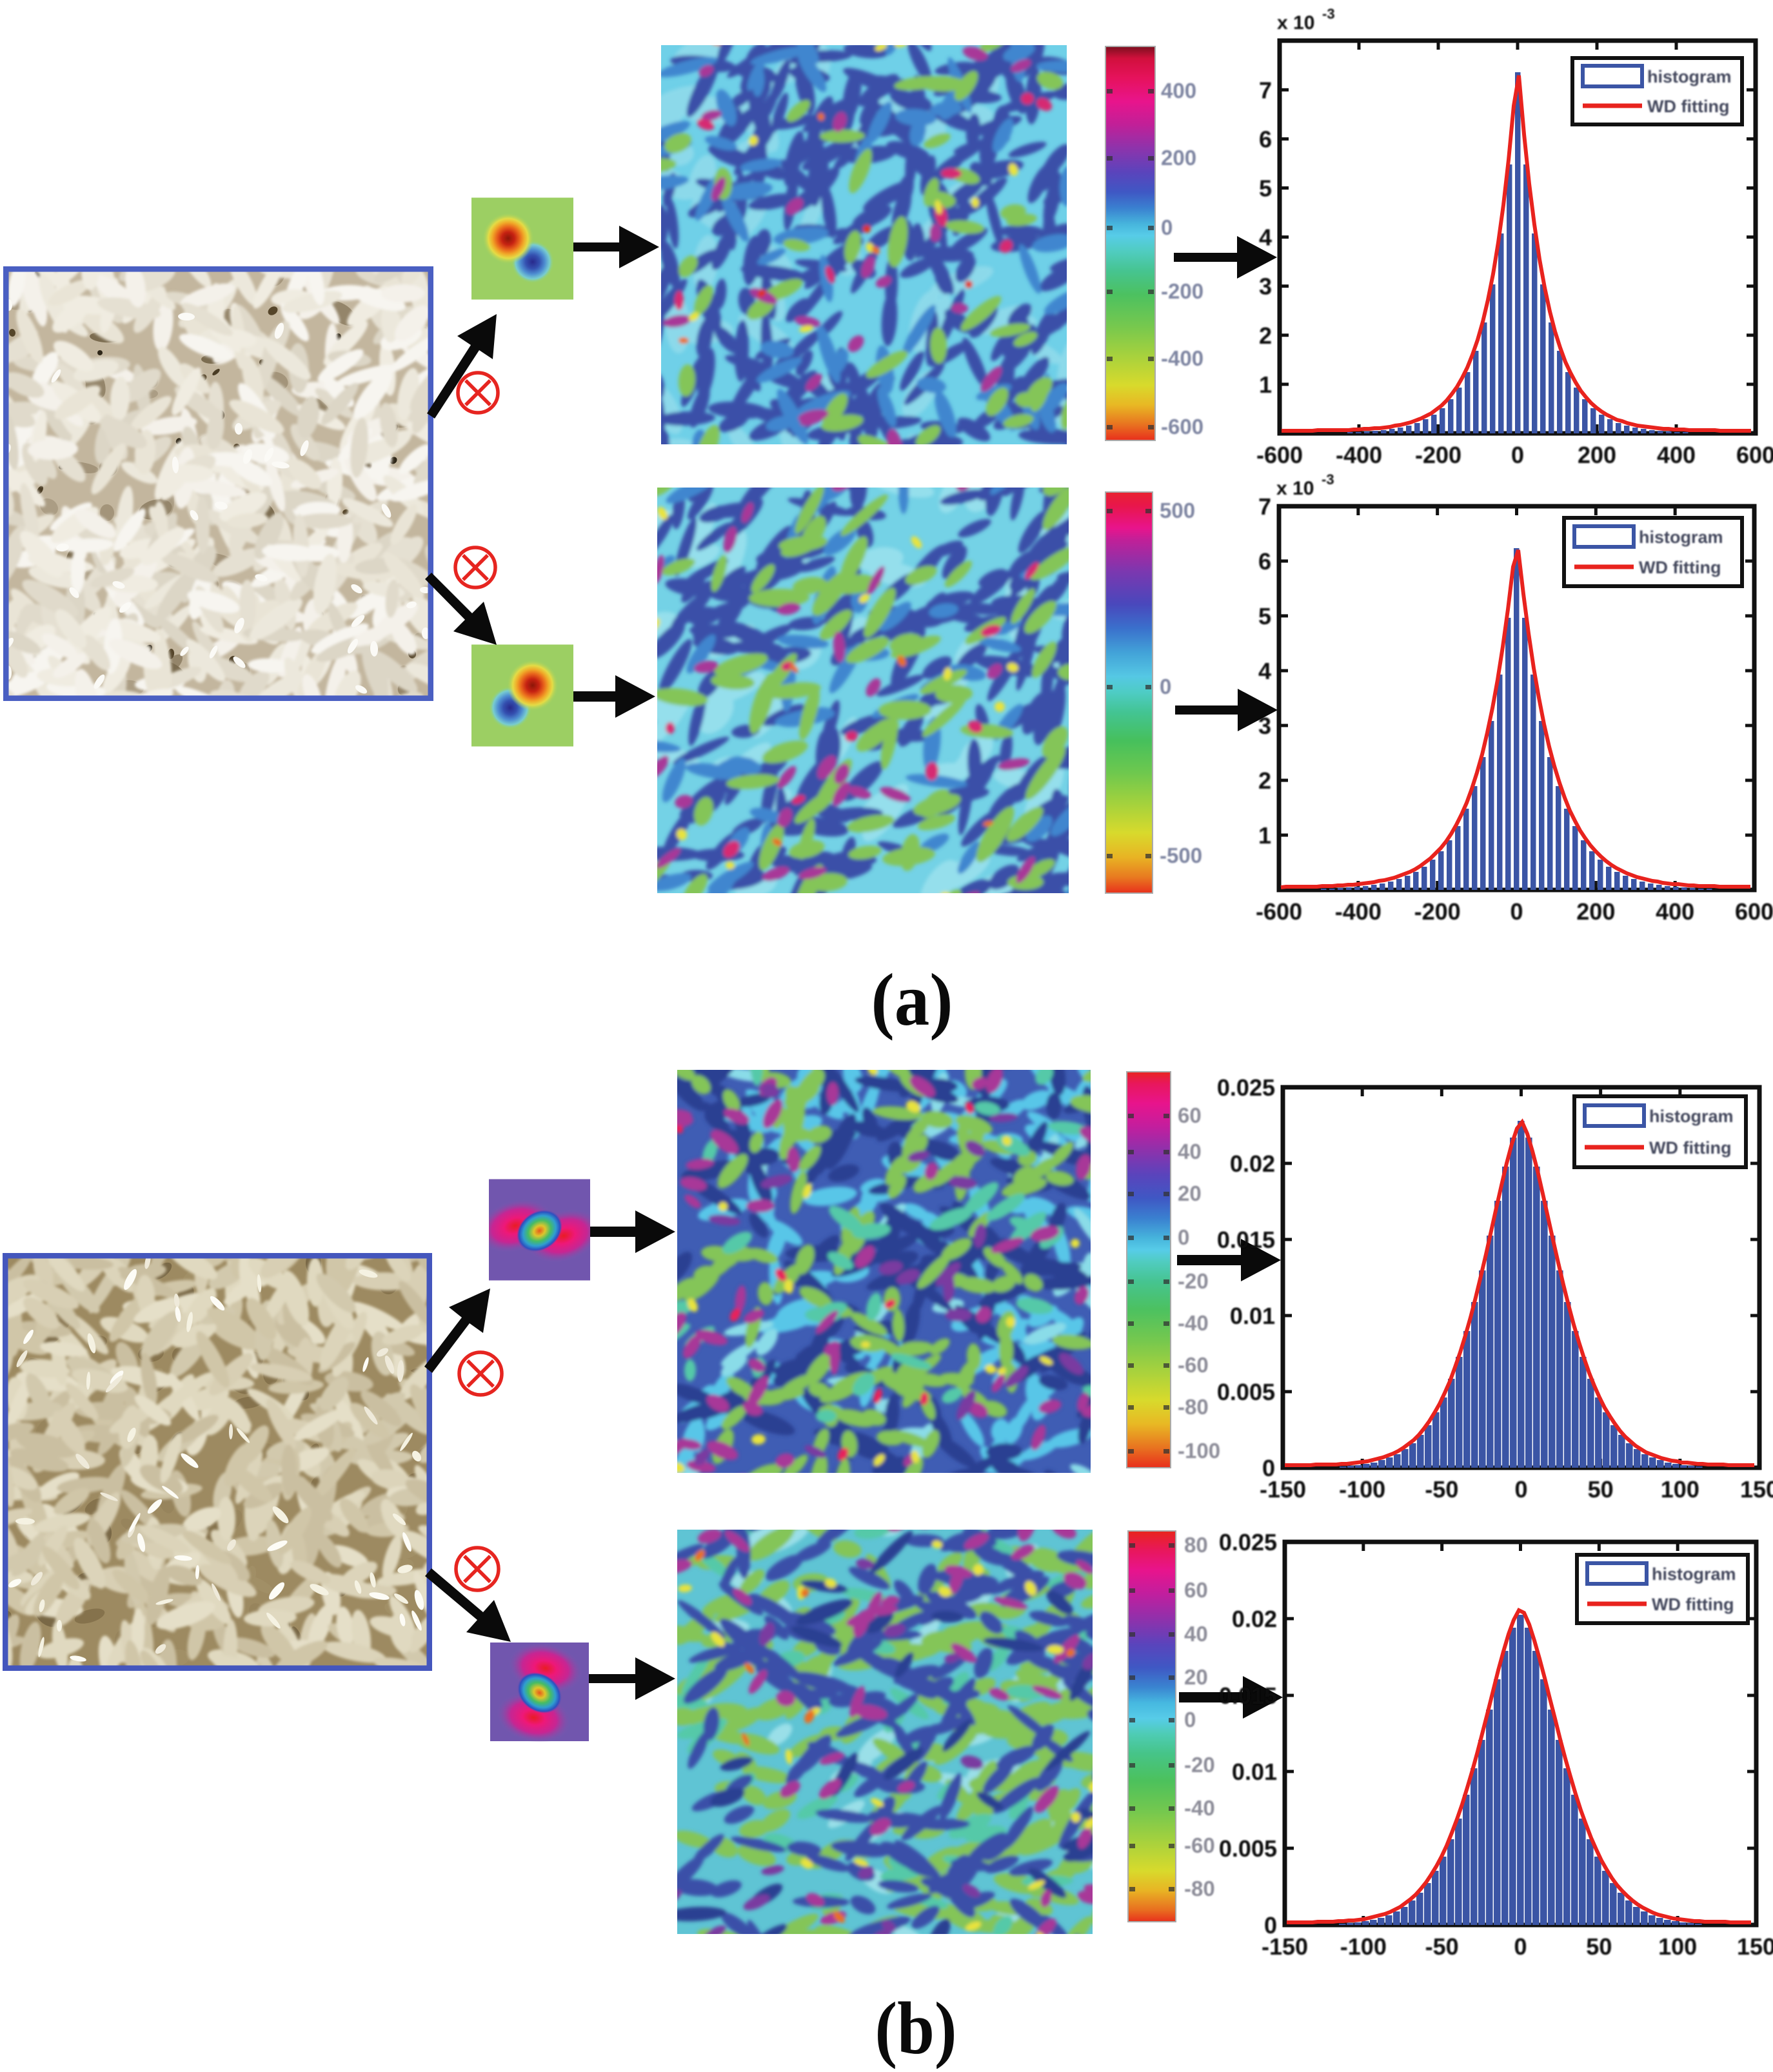  What do you see at coordinates (912, 1000) in the screenshot?
I see `svg-text: (a)` at bounding box center [912, 1000].